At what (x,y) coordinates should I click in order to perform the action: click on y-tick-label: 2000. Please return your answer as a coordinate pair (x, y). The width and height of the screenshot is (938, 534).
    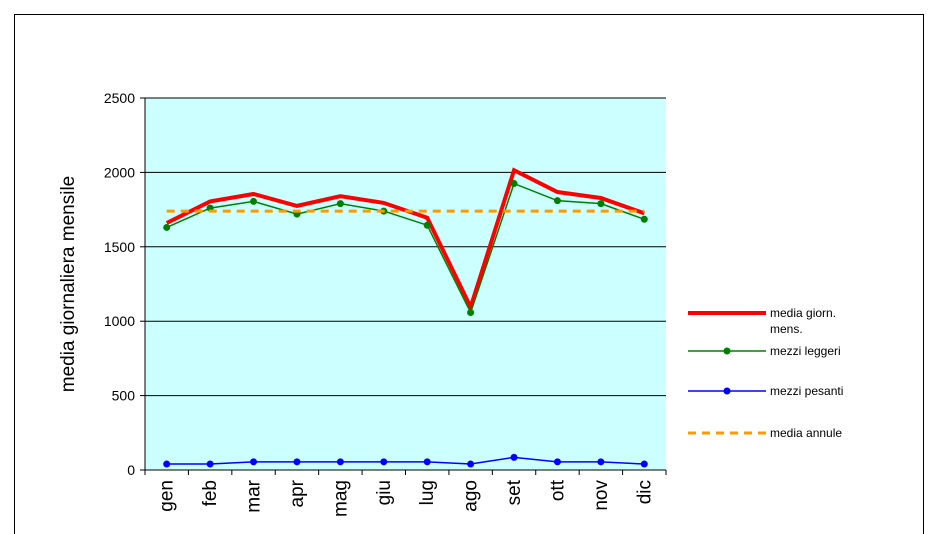
    Looking at the image, I should click on (119, 172).